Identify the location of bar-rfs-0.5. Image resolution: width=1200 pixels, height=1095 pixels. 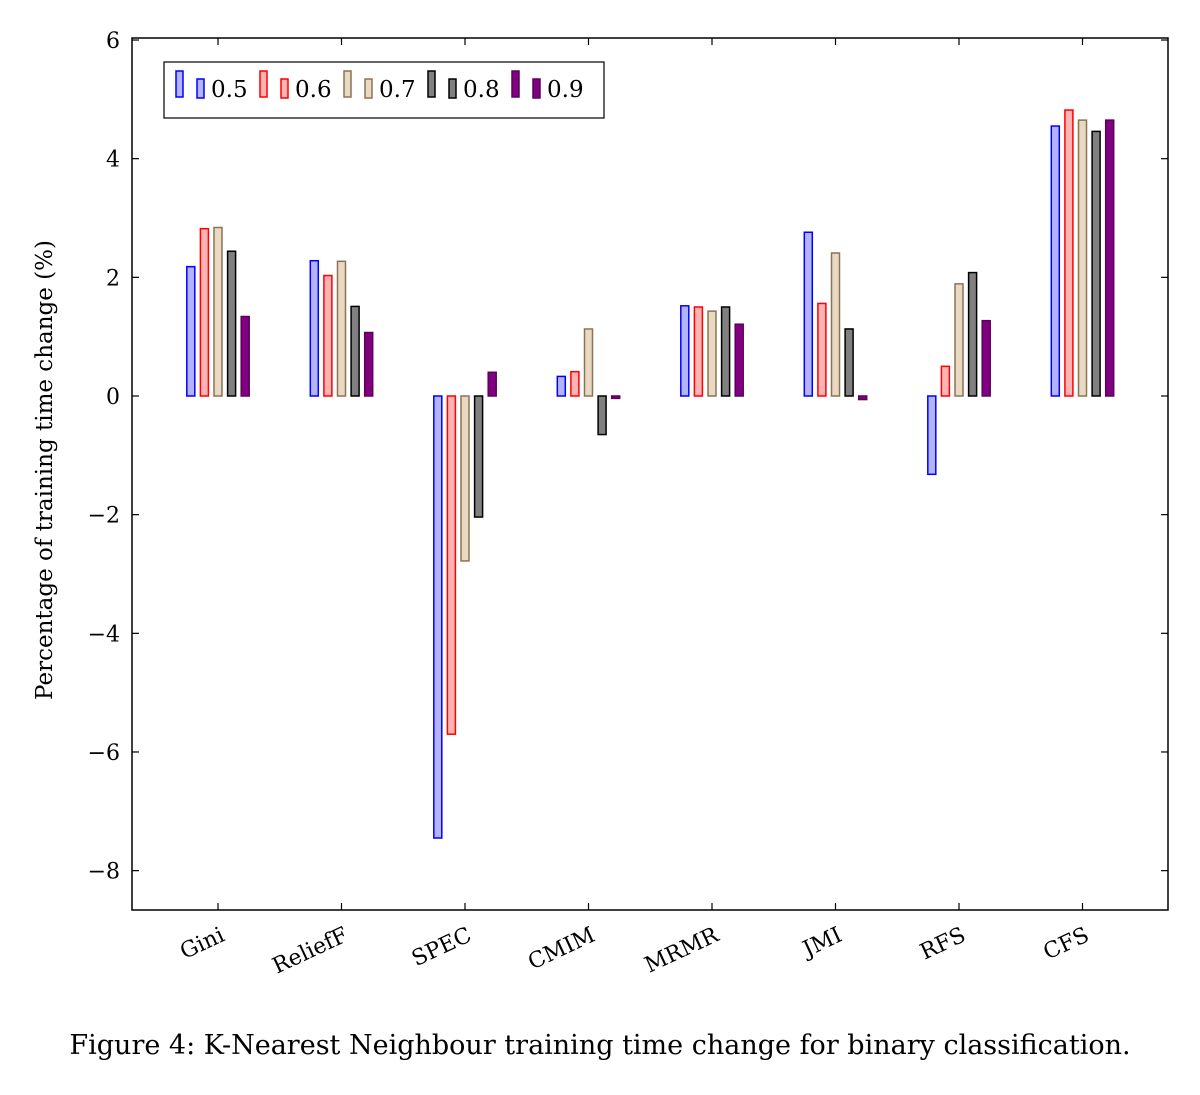
(932, 435).